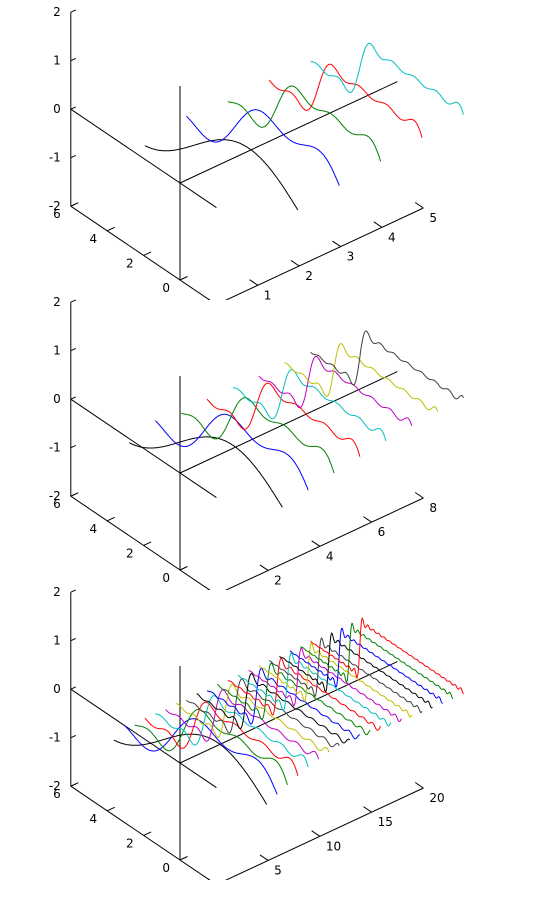  What do you see at coordinates (278, 580) in the screenshot?
I see `x-tick-label: 2` at bounding box center [278, 580].